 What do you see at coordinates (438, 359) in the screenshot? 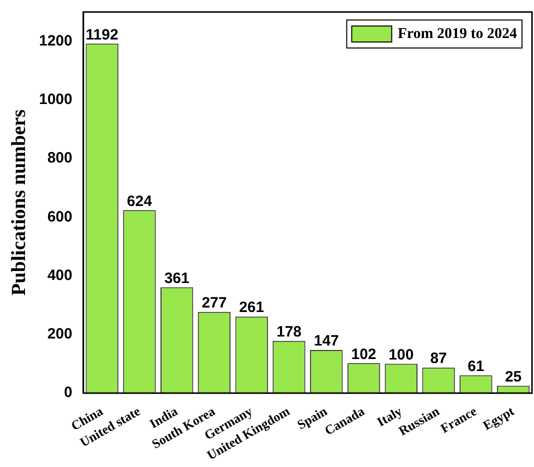
I see `data-label: 87` at bounding box center [438, 359].